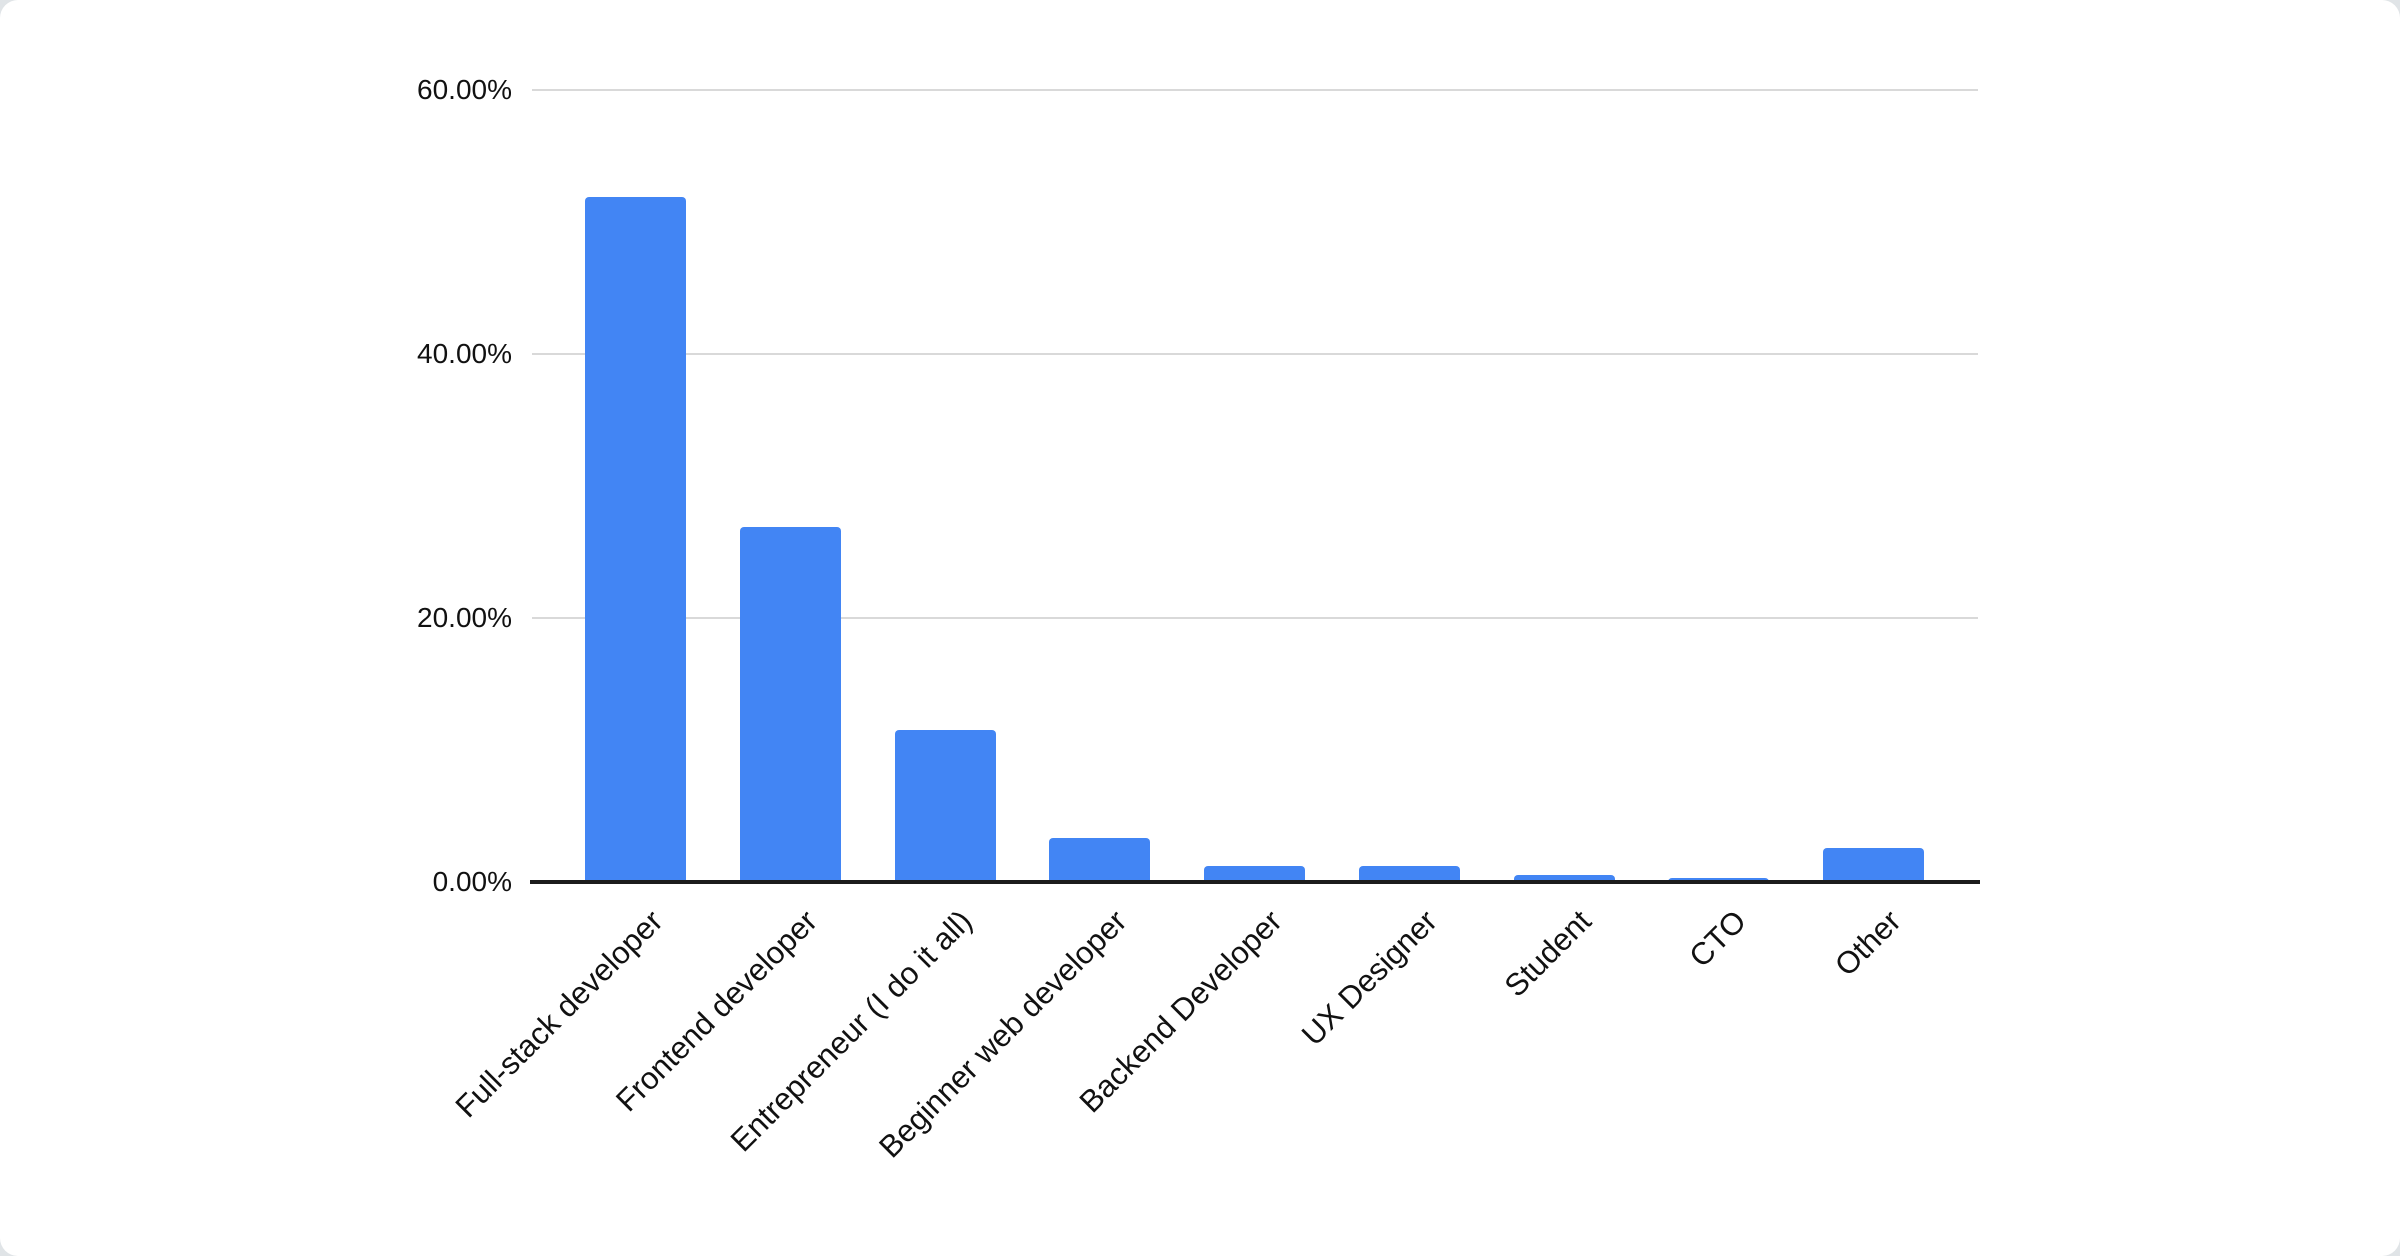  What do you see at coordinates (1717, 938) in the screenshot?
I see `x-category-label: CTO` at bounding box center [1717, 938].